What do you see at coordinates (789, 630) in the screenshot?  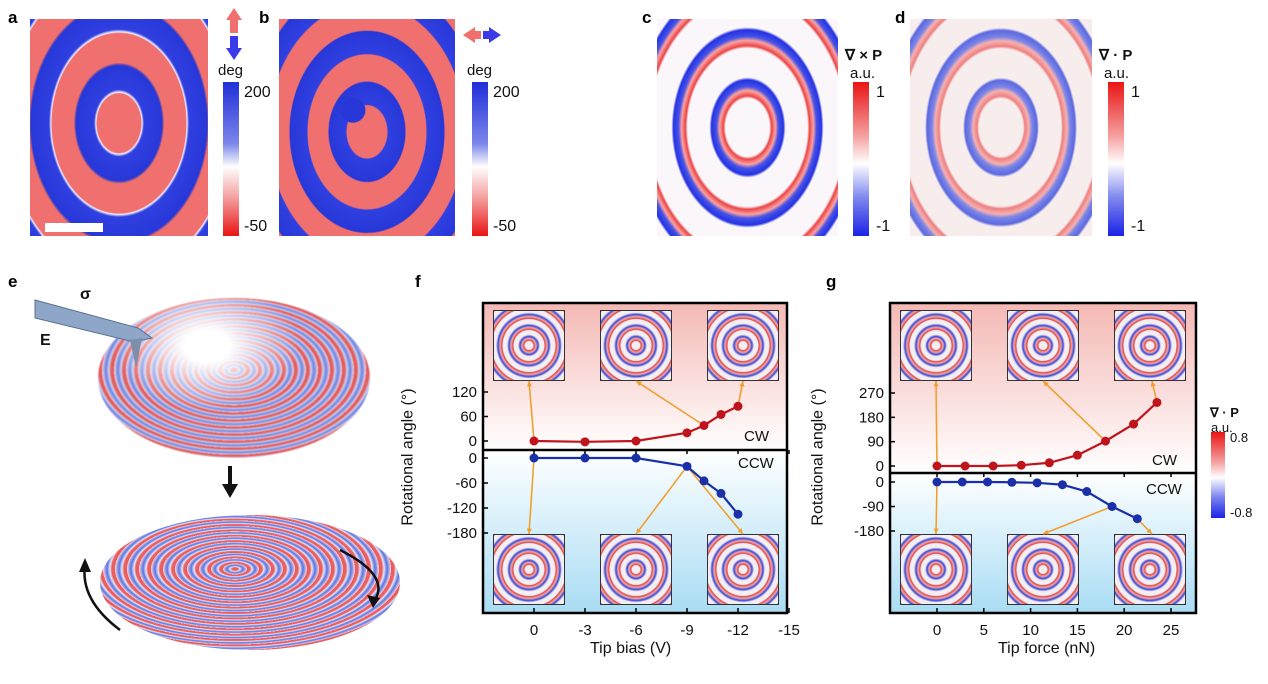 I see `f-xtick-label: -15` at bounding box center [789, 630].